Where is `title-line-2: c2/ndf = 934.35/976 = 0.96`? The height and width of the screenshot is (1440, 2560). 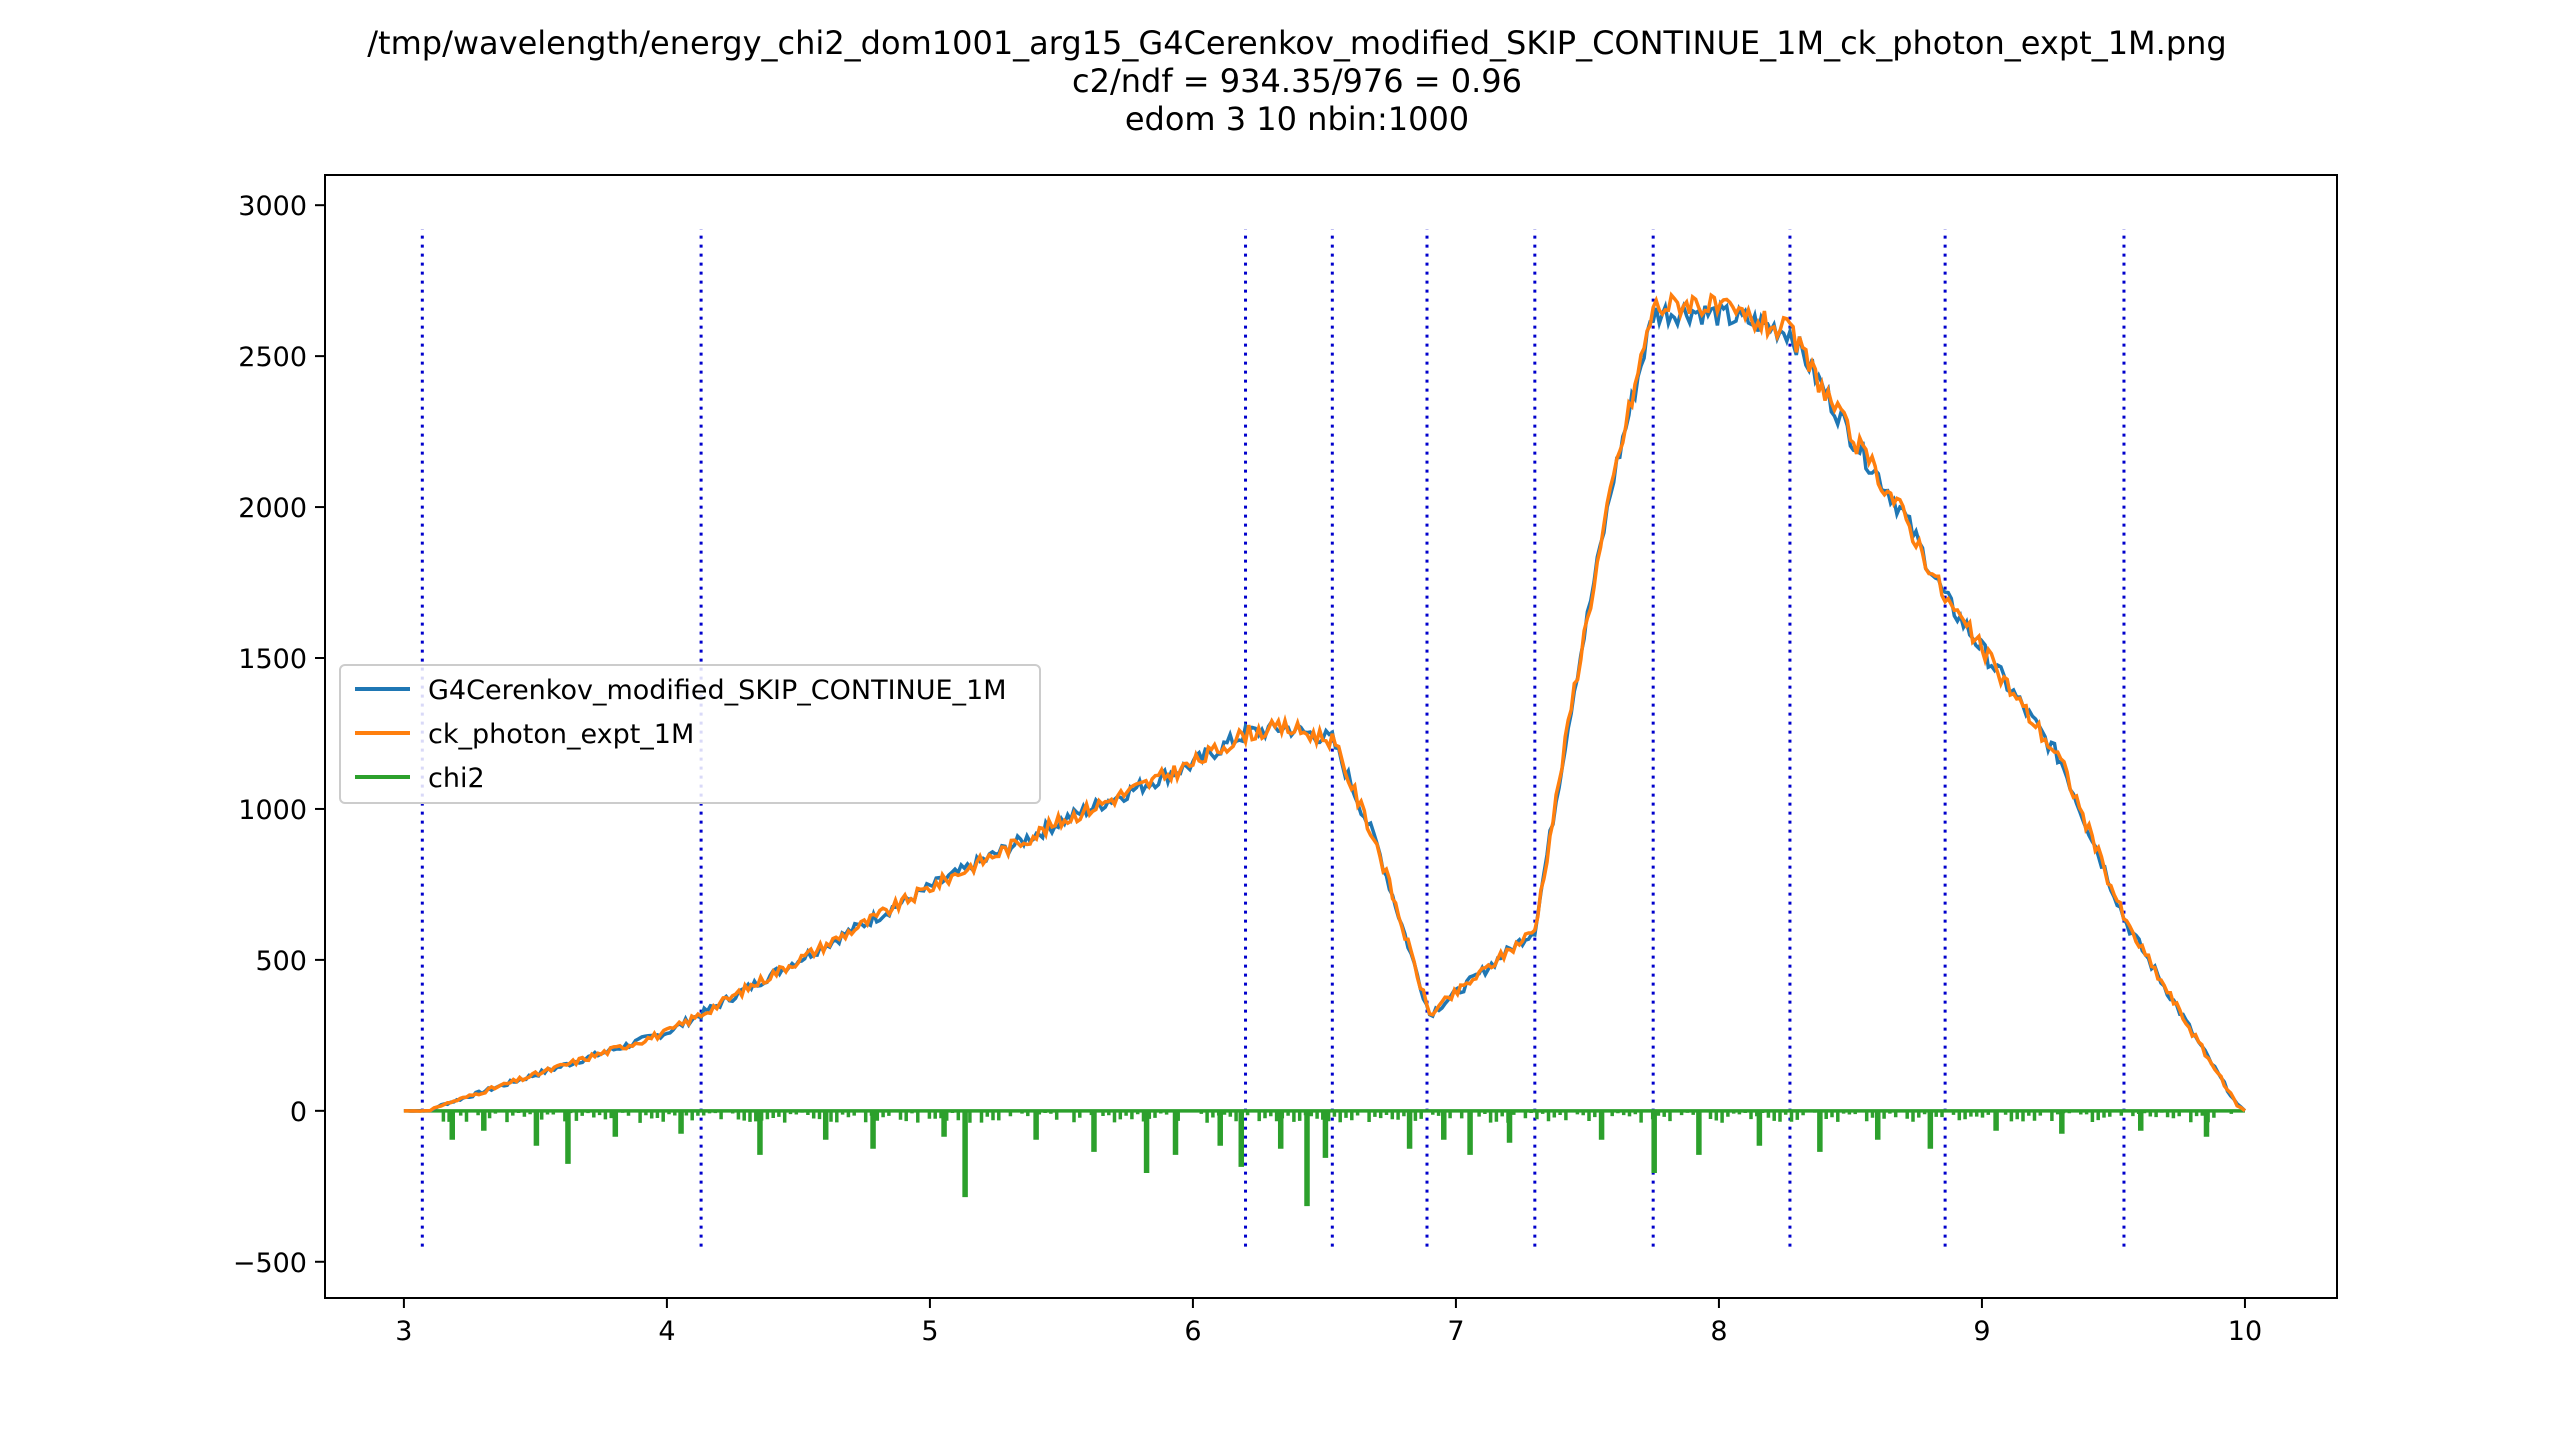
title-line-2: c2/ndf = 934.35/976 = 0.96 is located at coordinates (1297, 81).